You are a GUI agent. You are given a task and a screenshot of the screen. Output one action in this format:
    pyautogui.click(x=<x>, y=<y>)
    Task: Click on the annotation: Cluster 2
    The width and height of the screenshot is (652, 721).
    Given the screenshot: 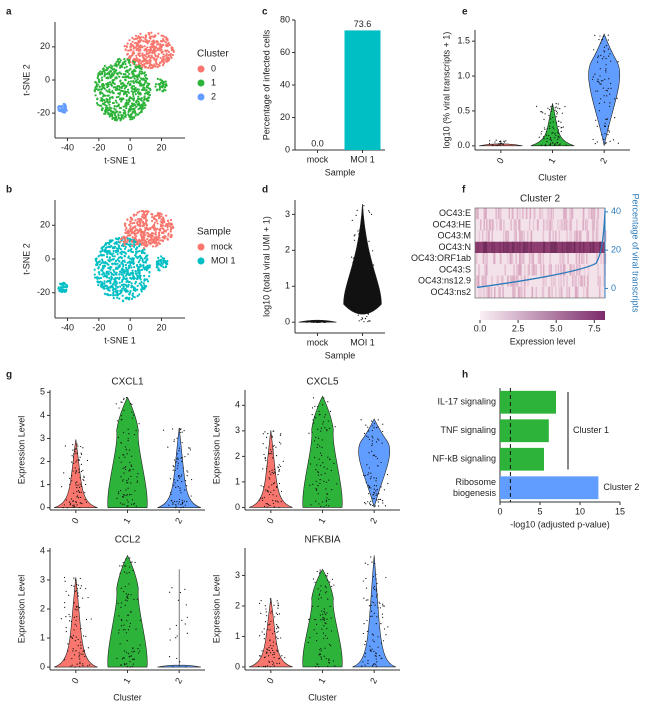 What is the action you would take?
    pyautogui.click(x=621, y=487)
    